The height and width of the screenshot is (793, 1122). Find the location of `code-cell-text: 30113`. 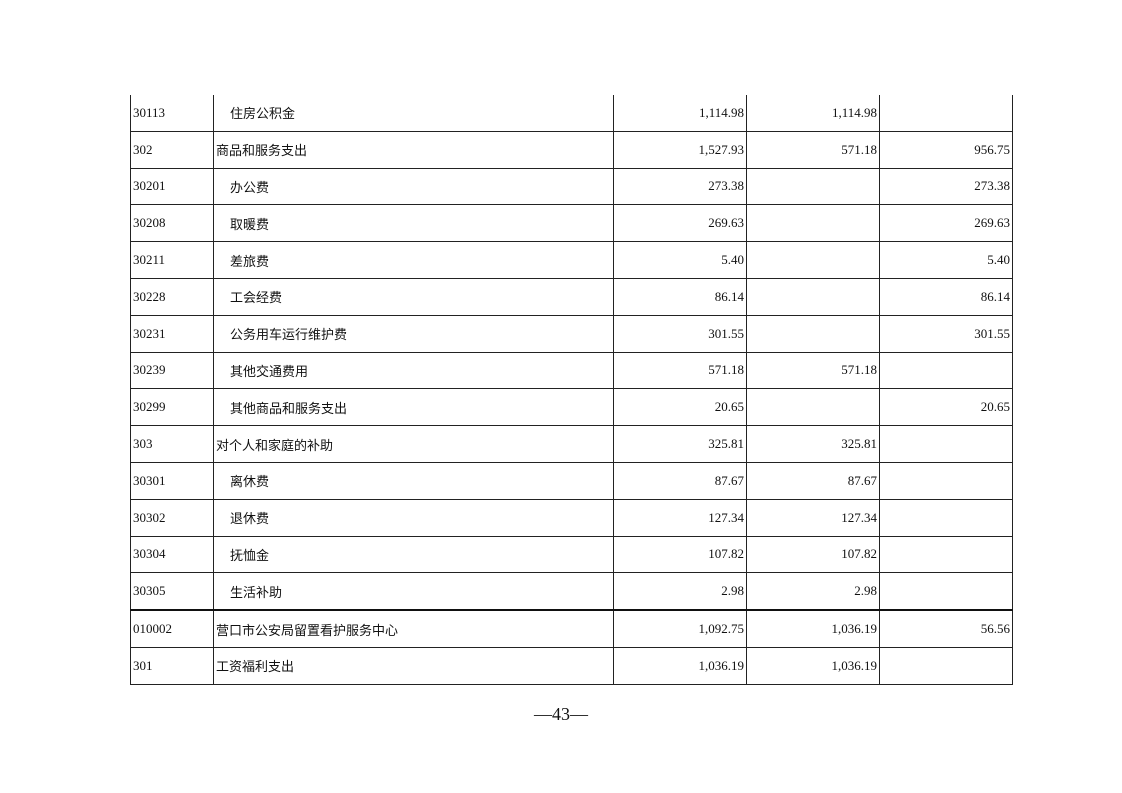

code-cell-text: 30113 is located at coordinates (149, 112).